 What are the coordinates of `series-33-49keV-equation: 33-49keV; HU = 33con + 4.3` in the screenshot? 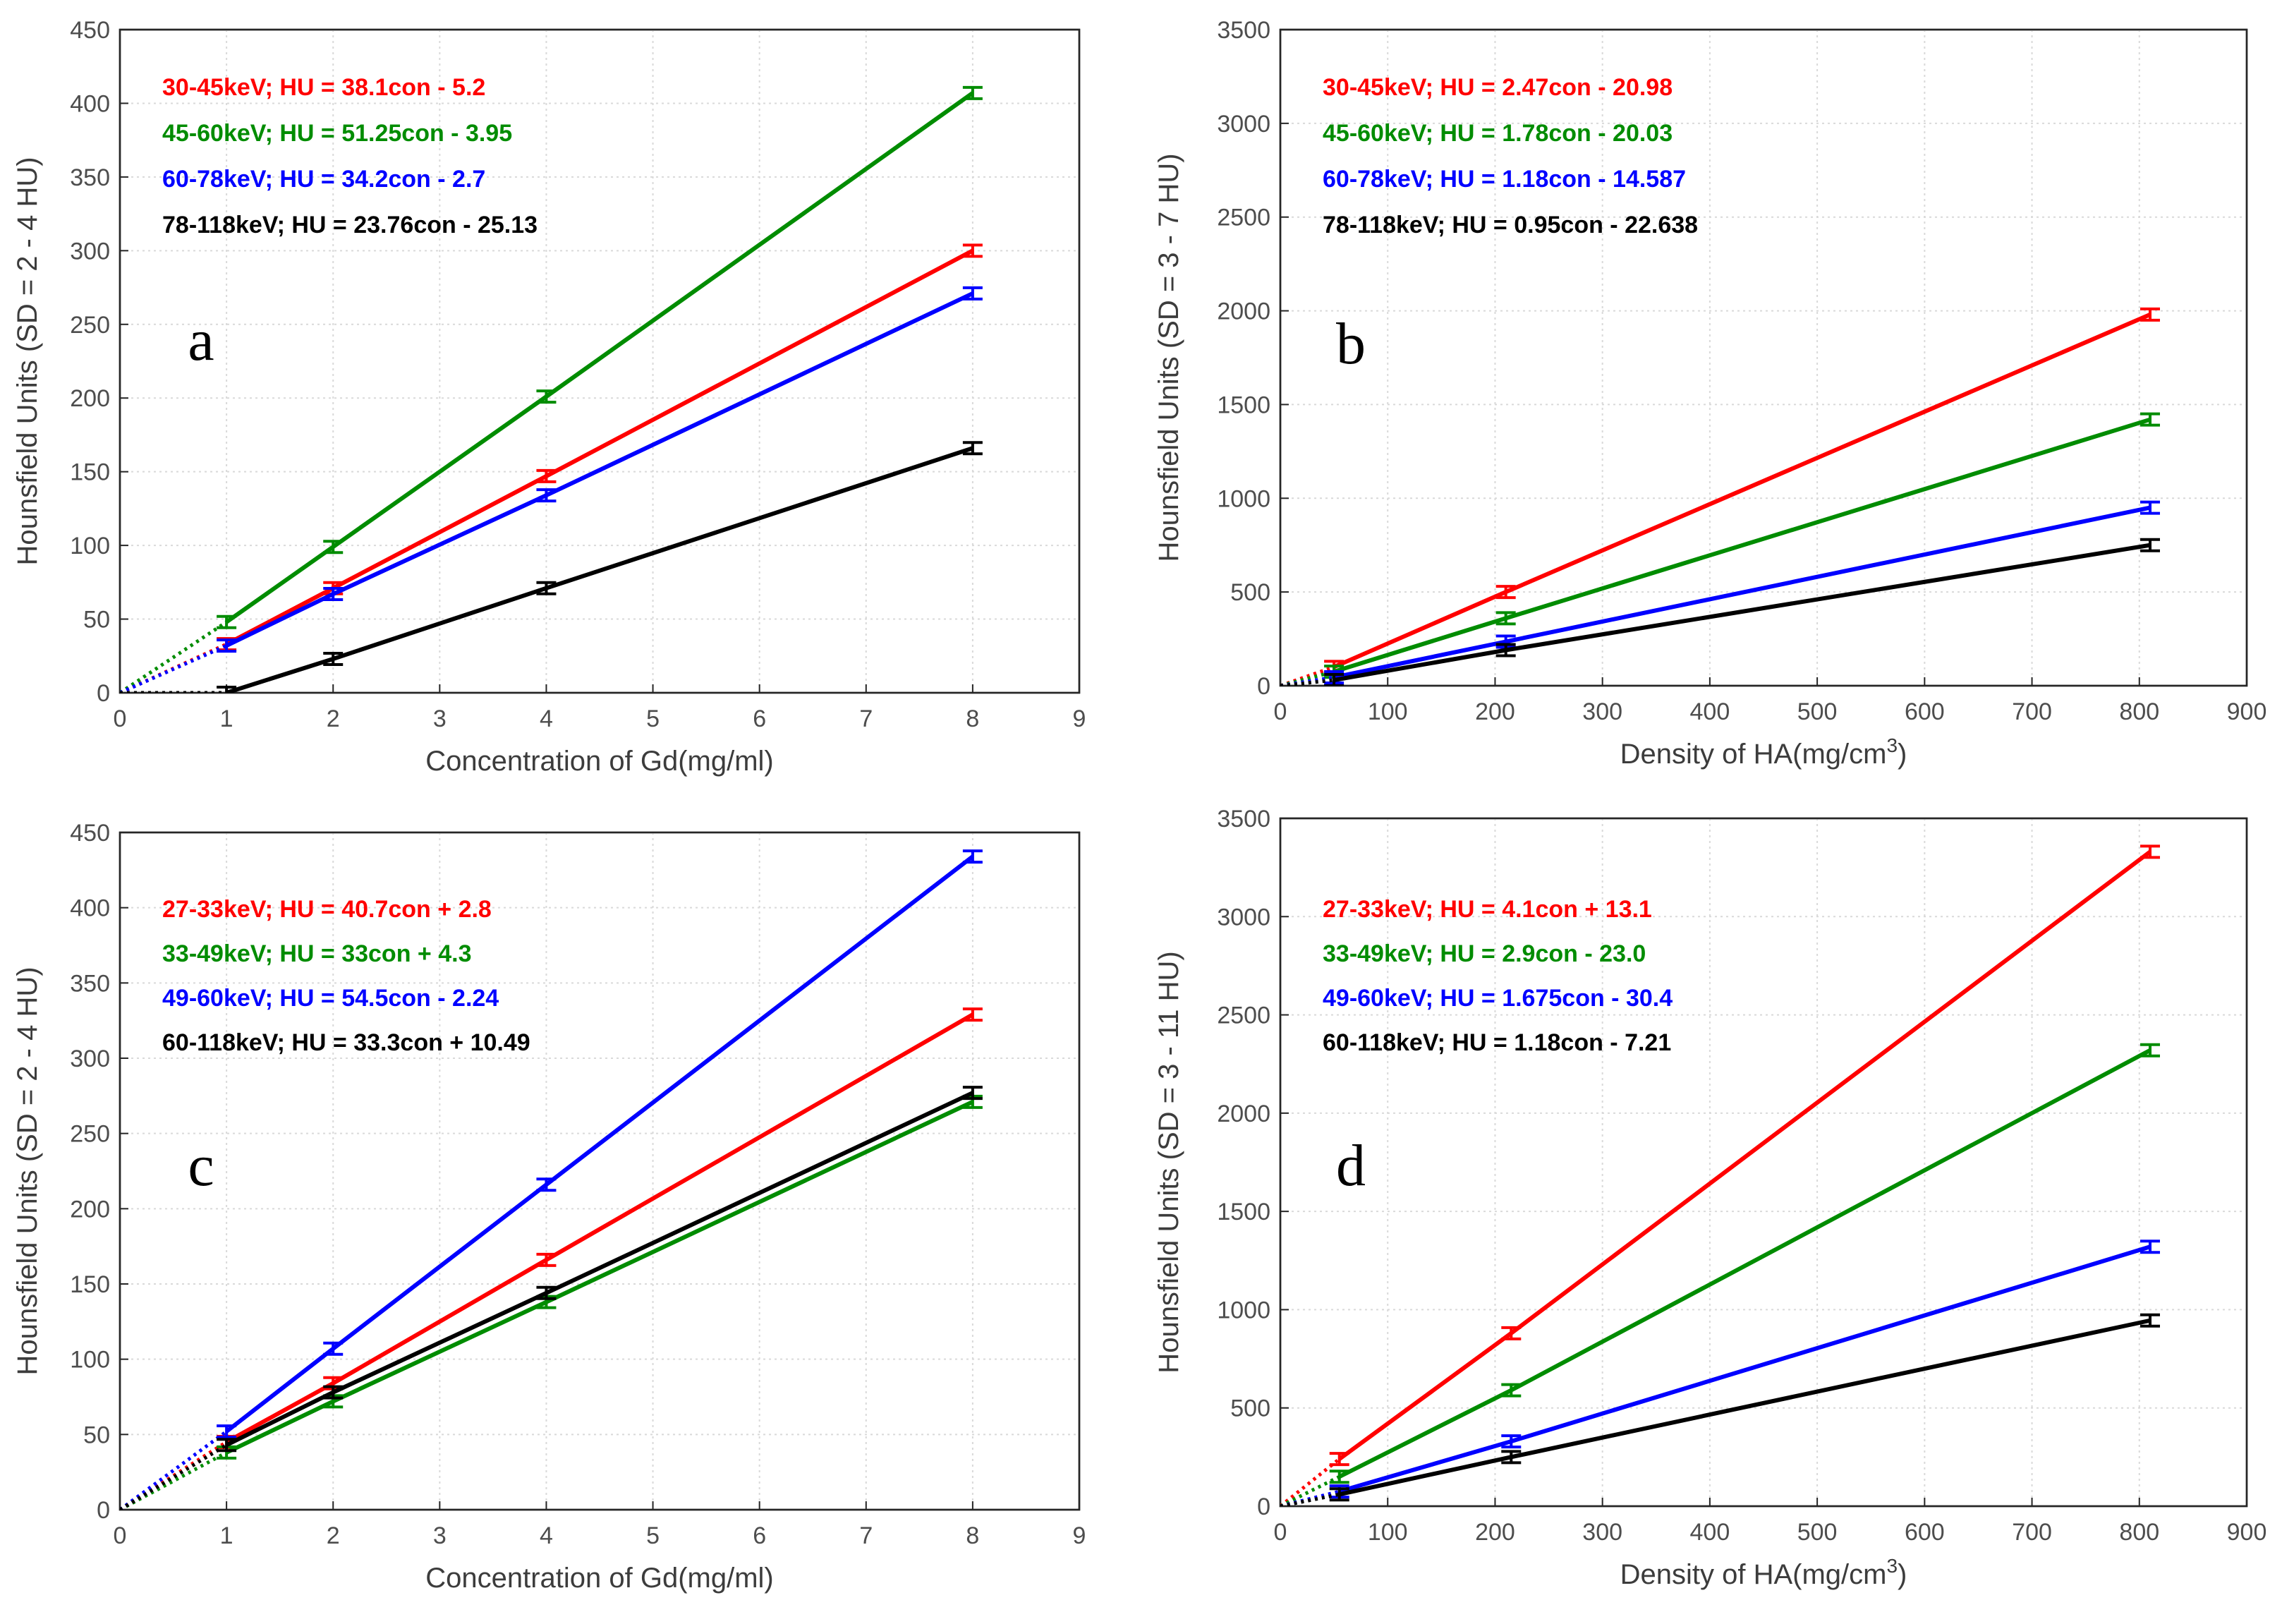 It's located at (316, 954).